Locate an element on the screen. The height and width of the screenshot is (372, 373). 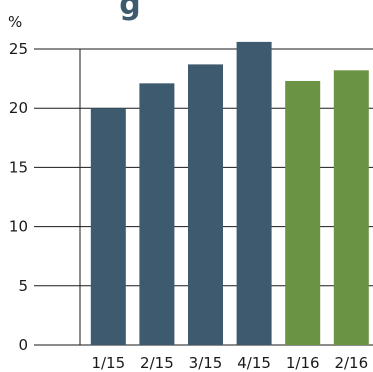
y-tick-label: 20 is located at coordinates (18, 108).